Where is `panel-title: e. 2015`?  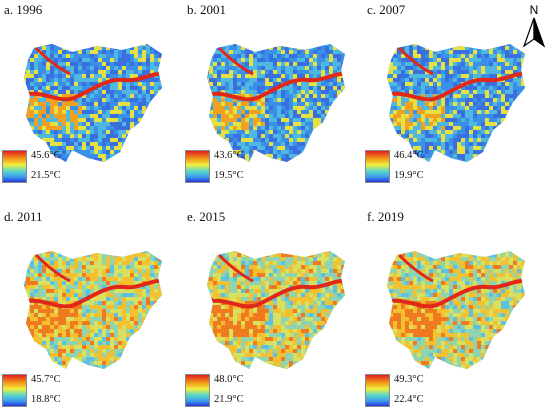
panel-title: e. 2015 is located at coordinates (206, 216).